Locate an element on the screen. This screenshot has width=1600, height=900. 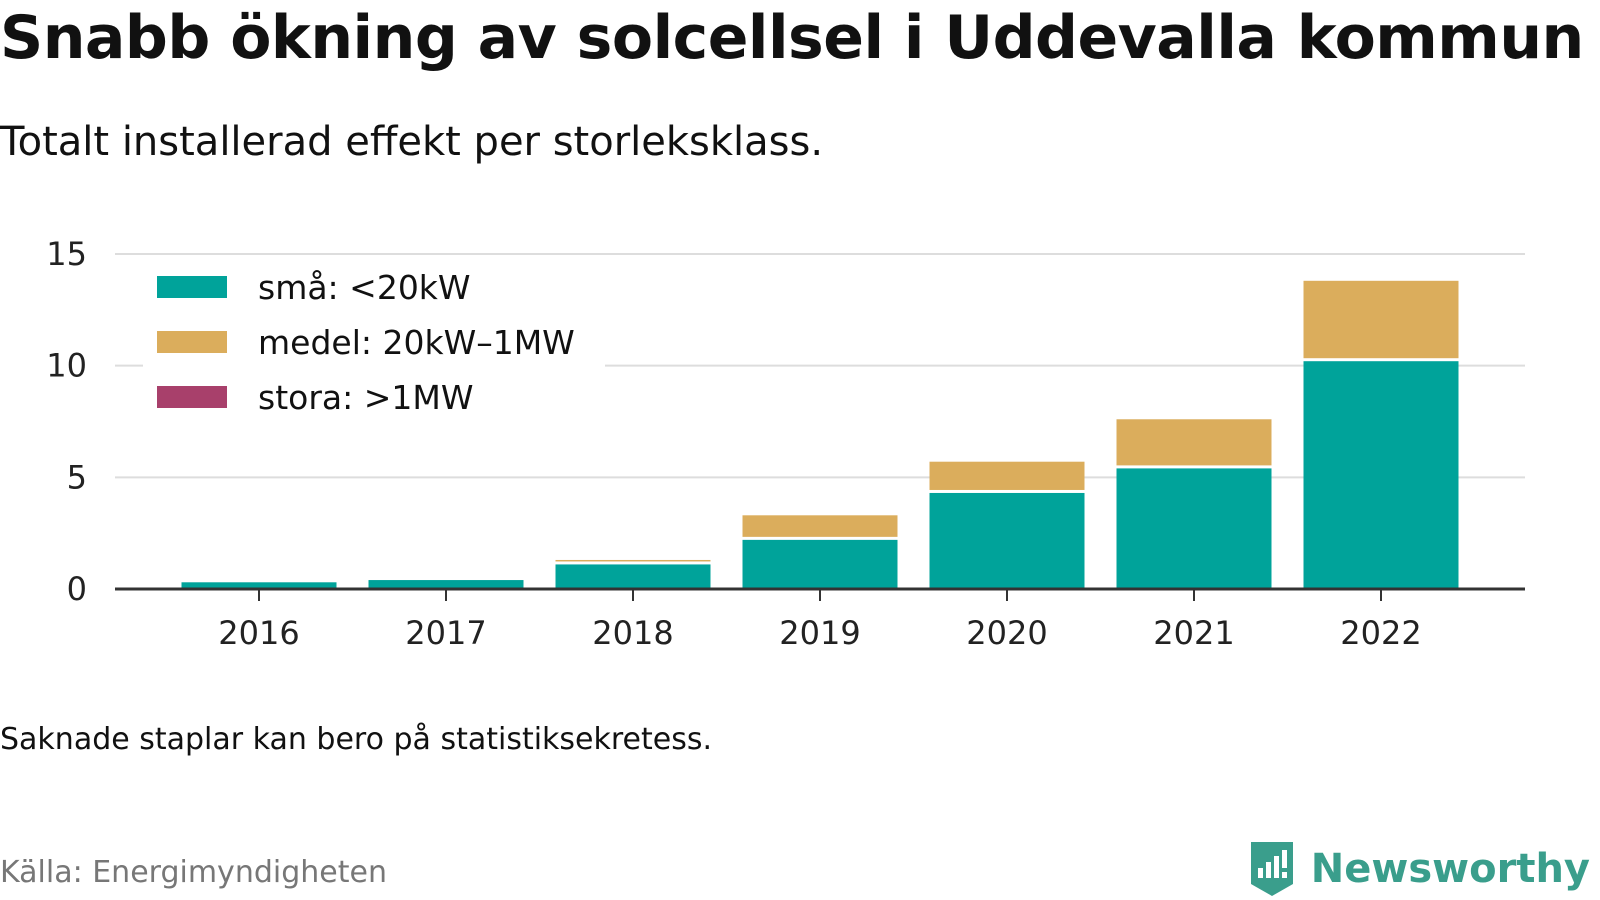
x-tick-label: 2018 is located at coordinates (632, 633).